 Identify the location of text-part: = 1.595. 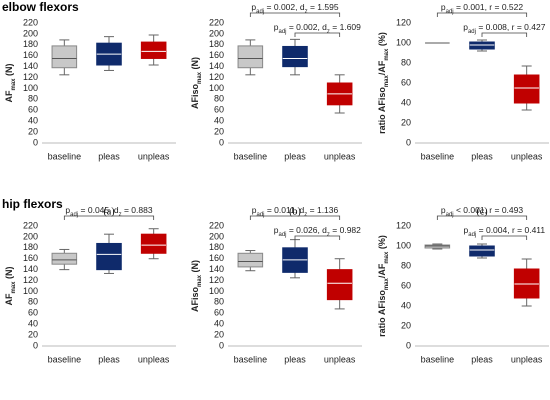
(323, 7).